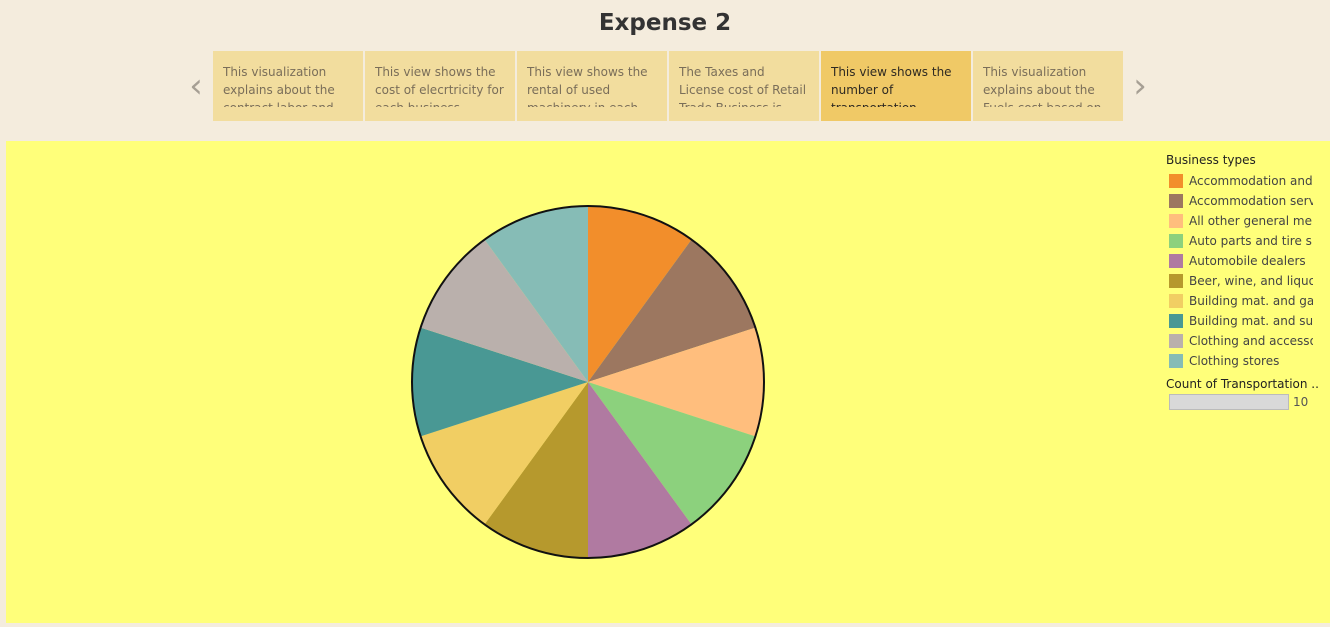 The width and height of the screenshot is (1330, 627). What do you see at coordinates (1251, 181) in the screenshot?
I see `legend-label: Accommodation and ..` at bounding box center [1251, 181].